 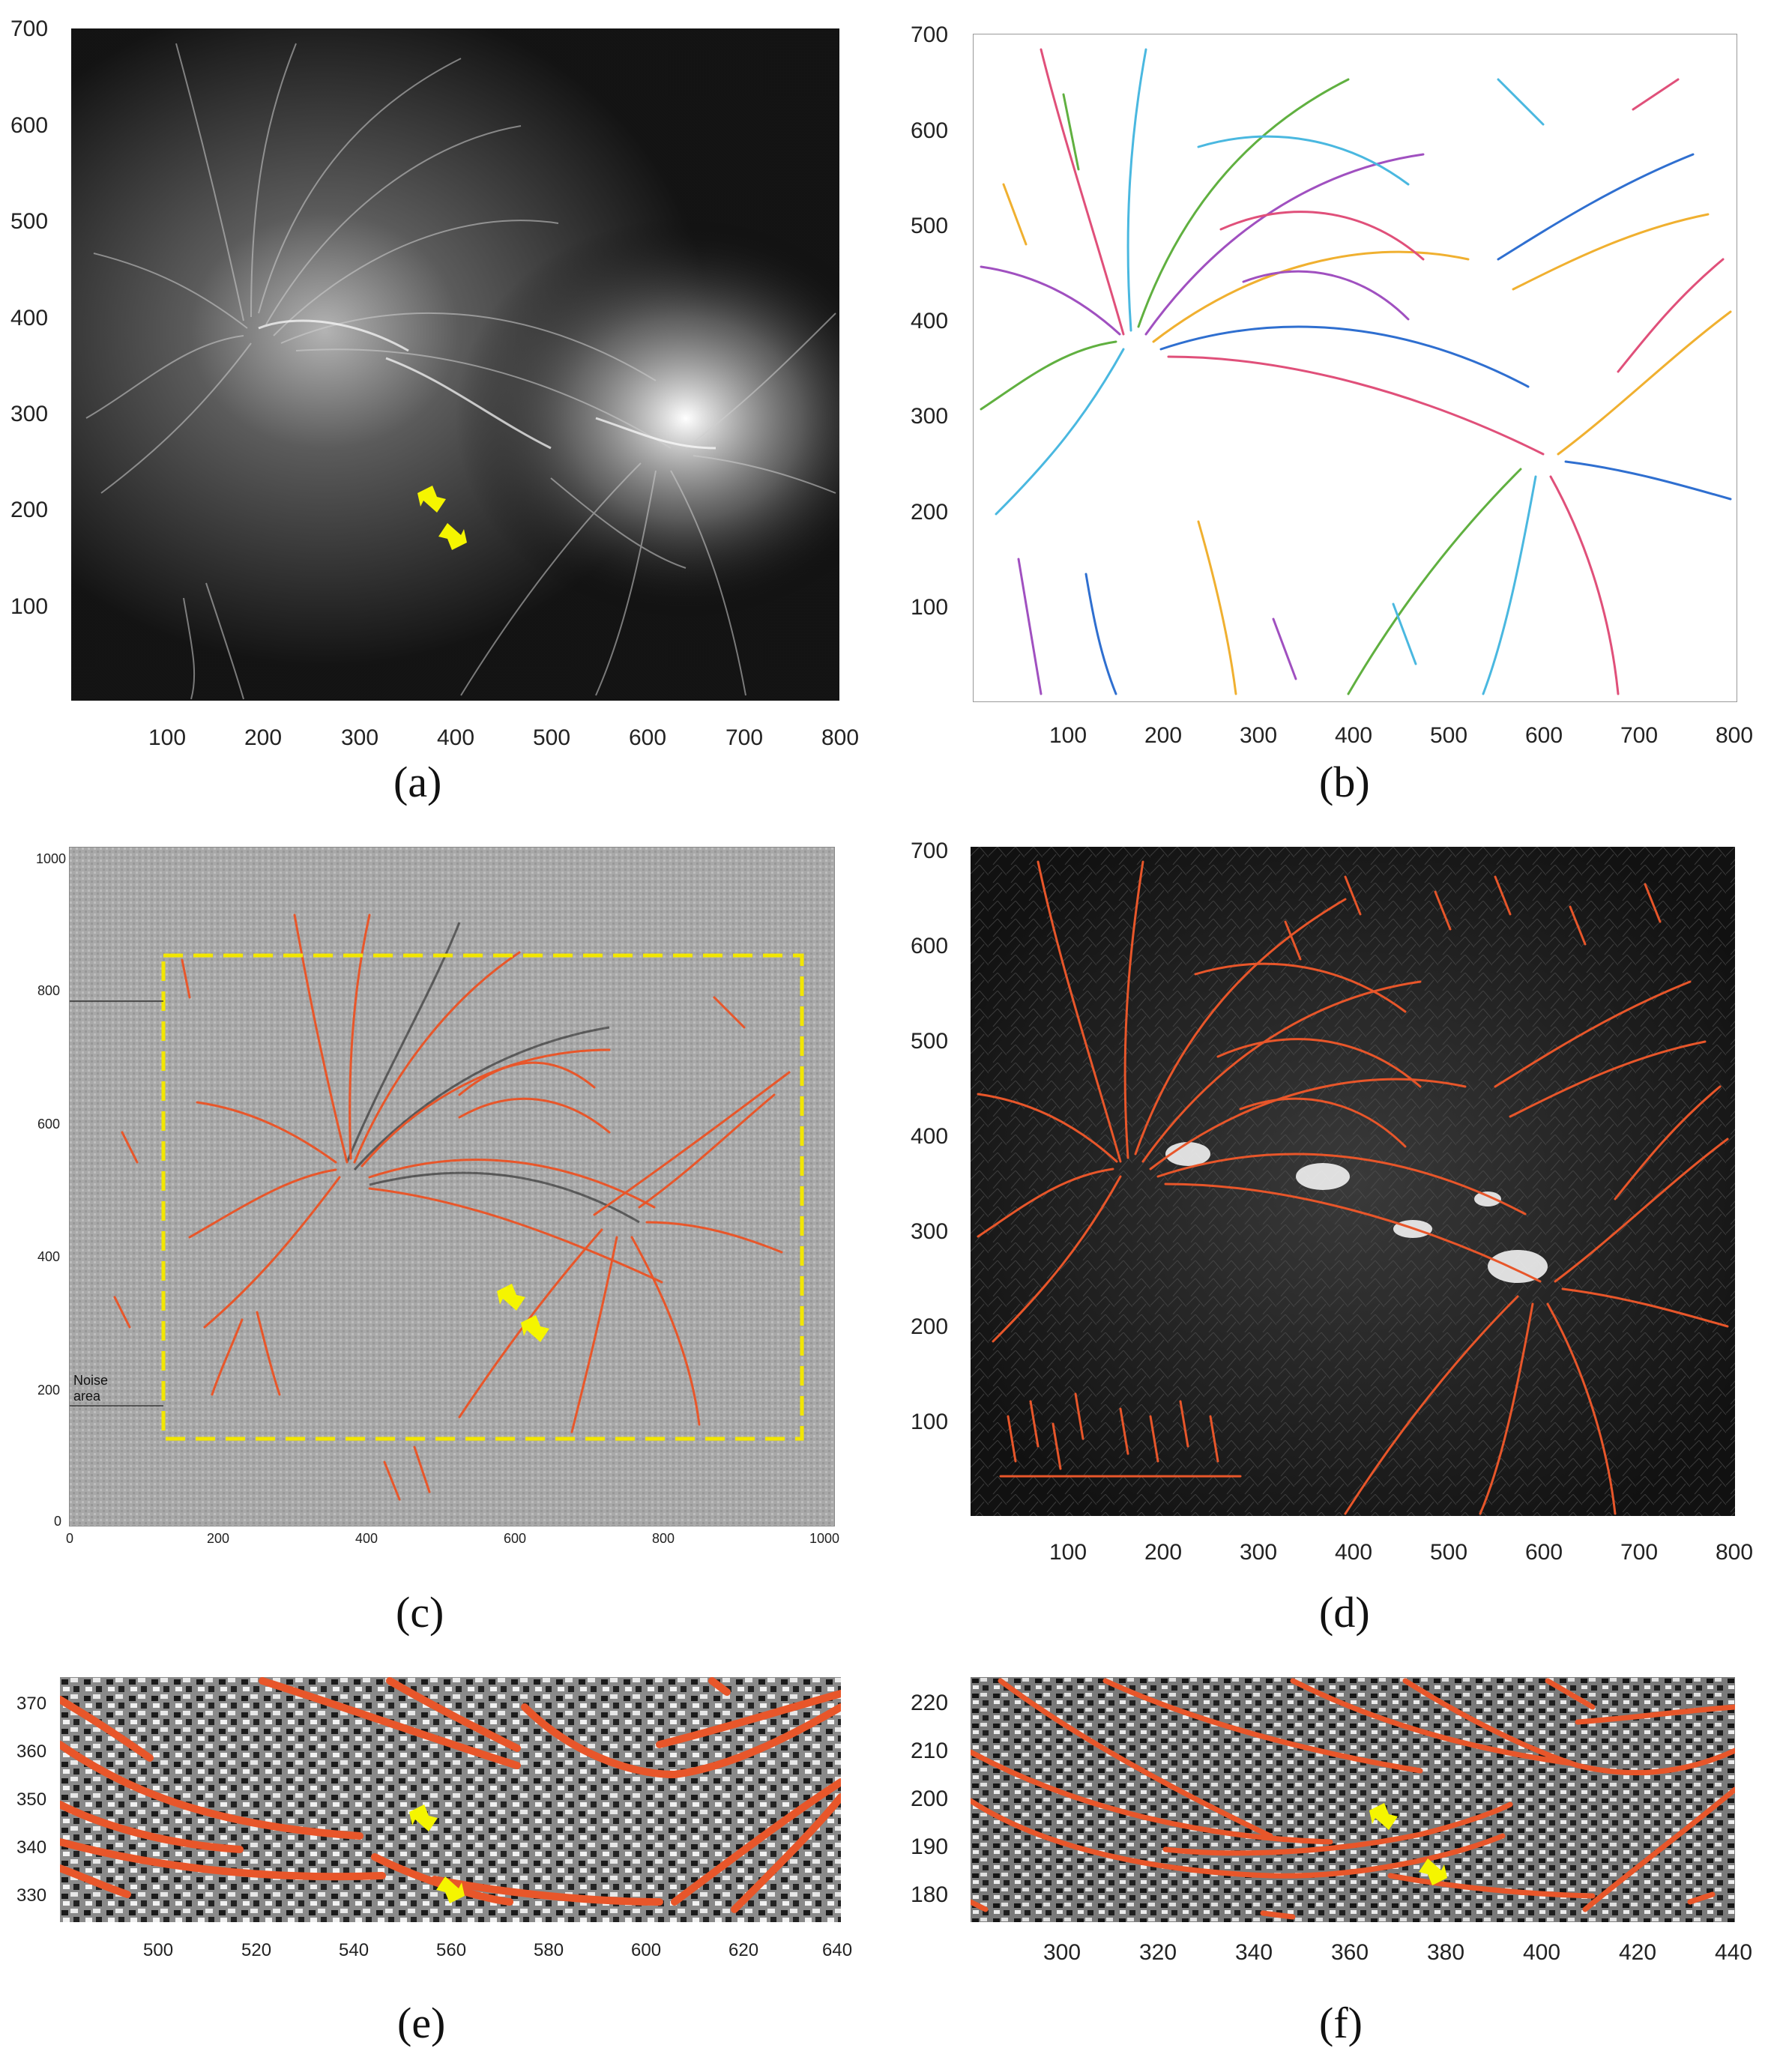 What do you see at coordinates (1344, 782) in the screenshot?
I see `panel-b-caption: (b)` at bounding box center [1344, 782].